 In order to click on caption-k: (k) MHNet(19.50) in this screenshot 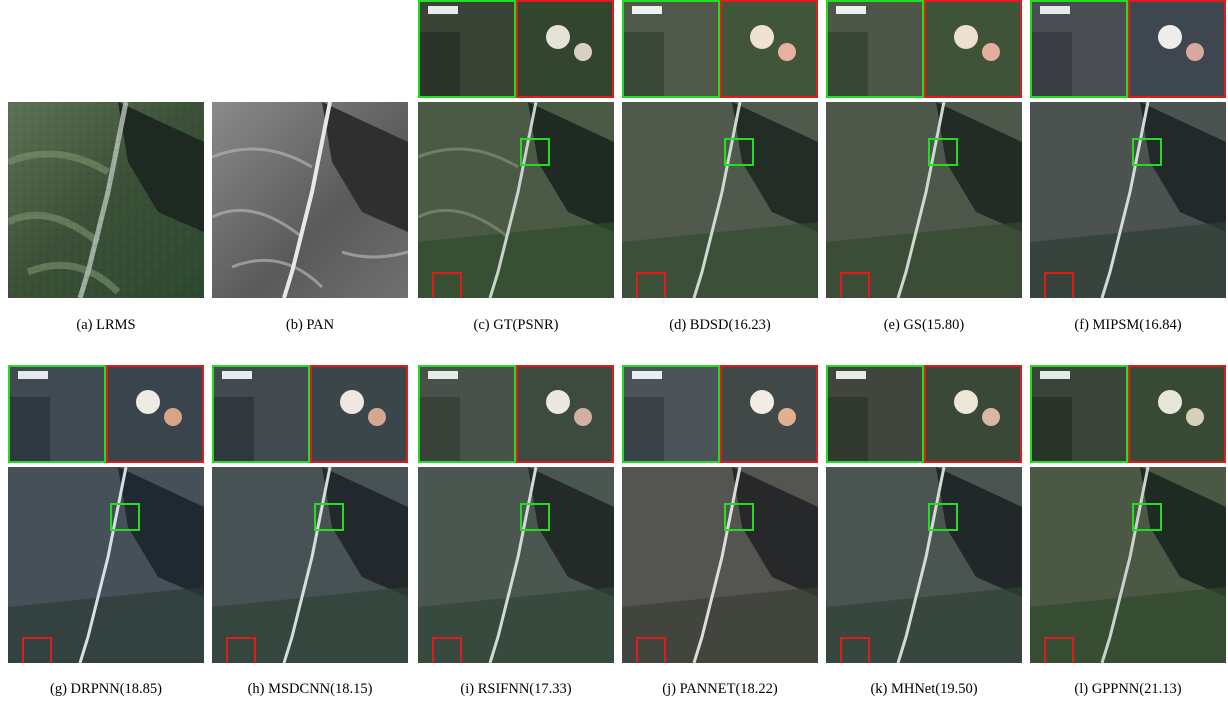, I will do `click(924, 689)`.